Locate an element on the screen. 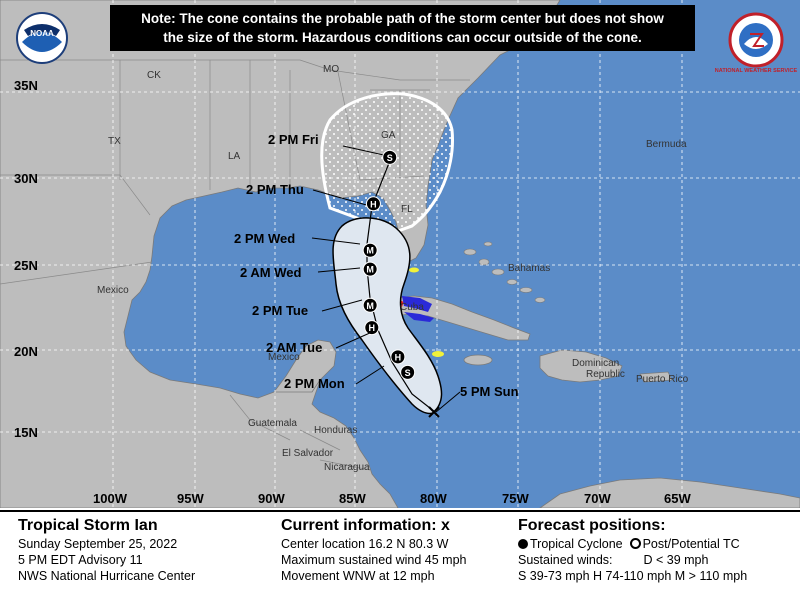 The image size is (800, 600). forecast-time-label: 2 PM Thu is located at coordinates (275, 189).